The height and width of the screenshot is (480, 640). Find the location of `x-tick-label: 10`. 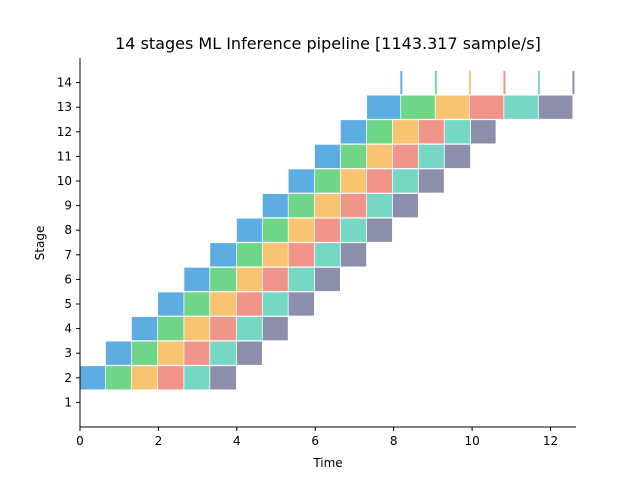

x-tick-label: 10 is located at coordinates (471, 441).